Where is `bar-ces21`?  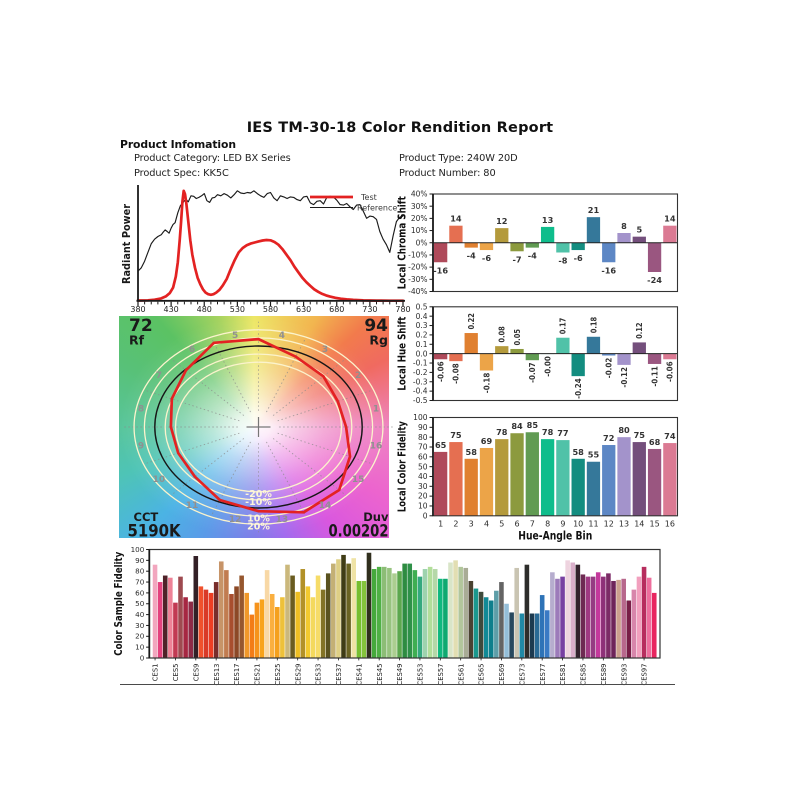 bar-ces21 is located at coordinates (257, 630).